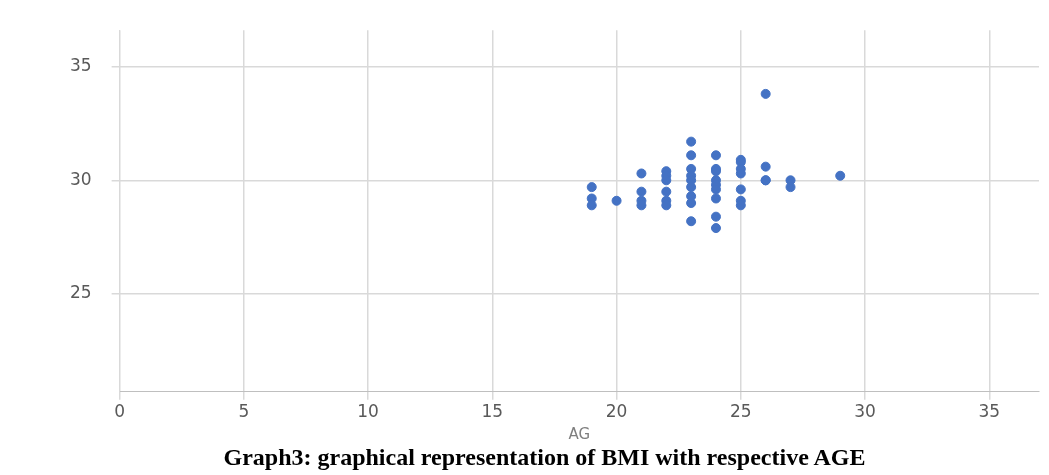 This screenshot has width=1049, height=475. I want to click on x-tick-label: 0, so click(120, 411).